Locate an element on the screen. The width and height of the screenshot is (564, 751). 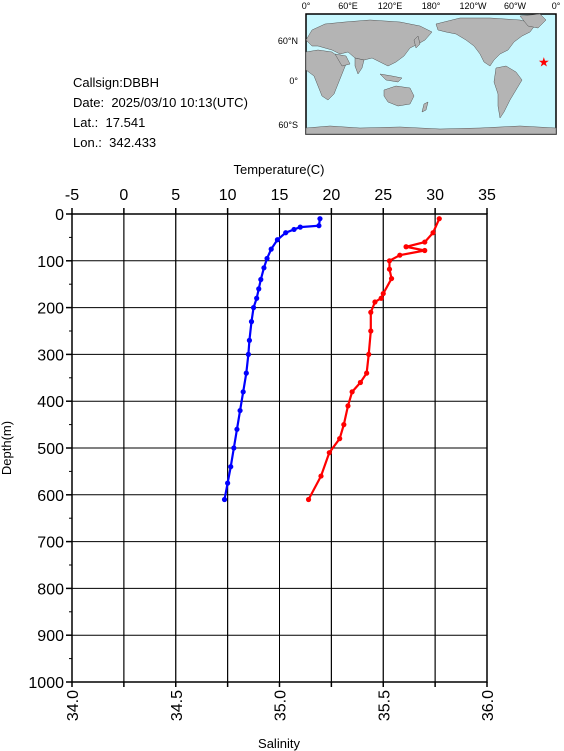
callsign-line: Callsign:DBBH is located at coordinates (160, 83).